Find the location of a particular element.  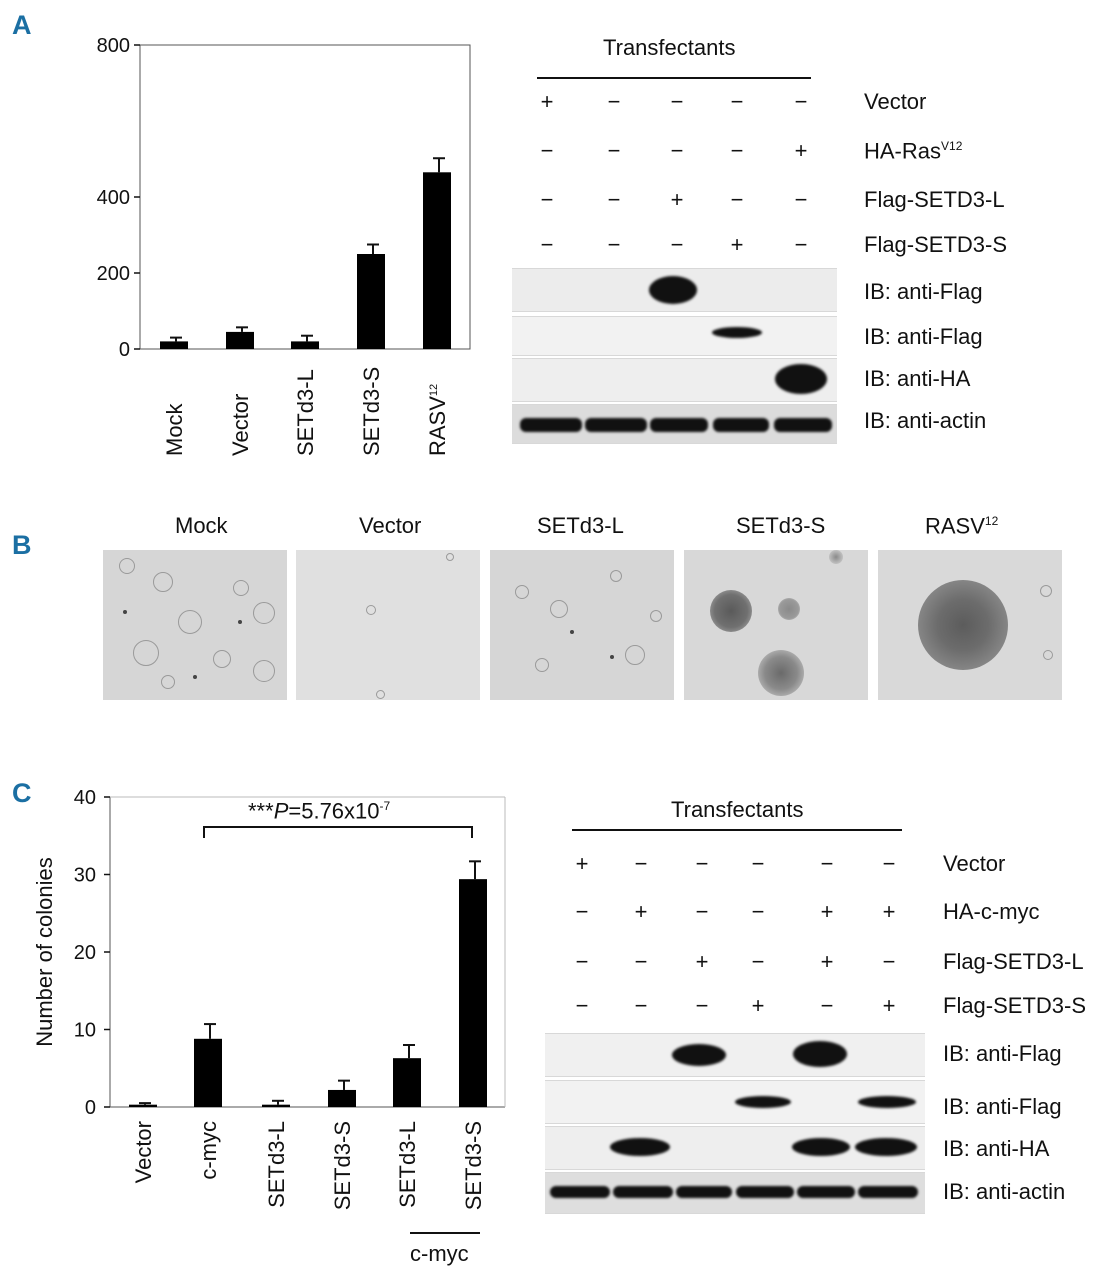

blot-a-title-rule is located at coordinates (674, 78).